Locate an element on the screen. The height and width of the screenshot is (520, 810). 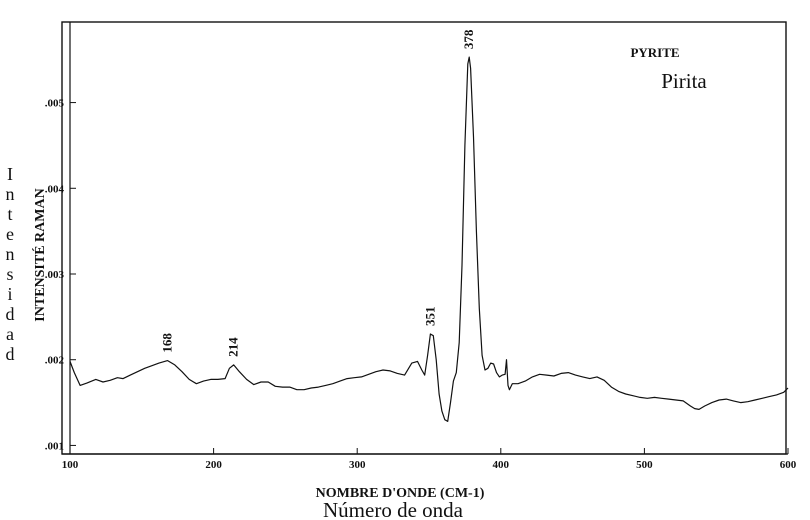
legend-pyrite: PYRITE is located at coordinates (654, 52).